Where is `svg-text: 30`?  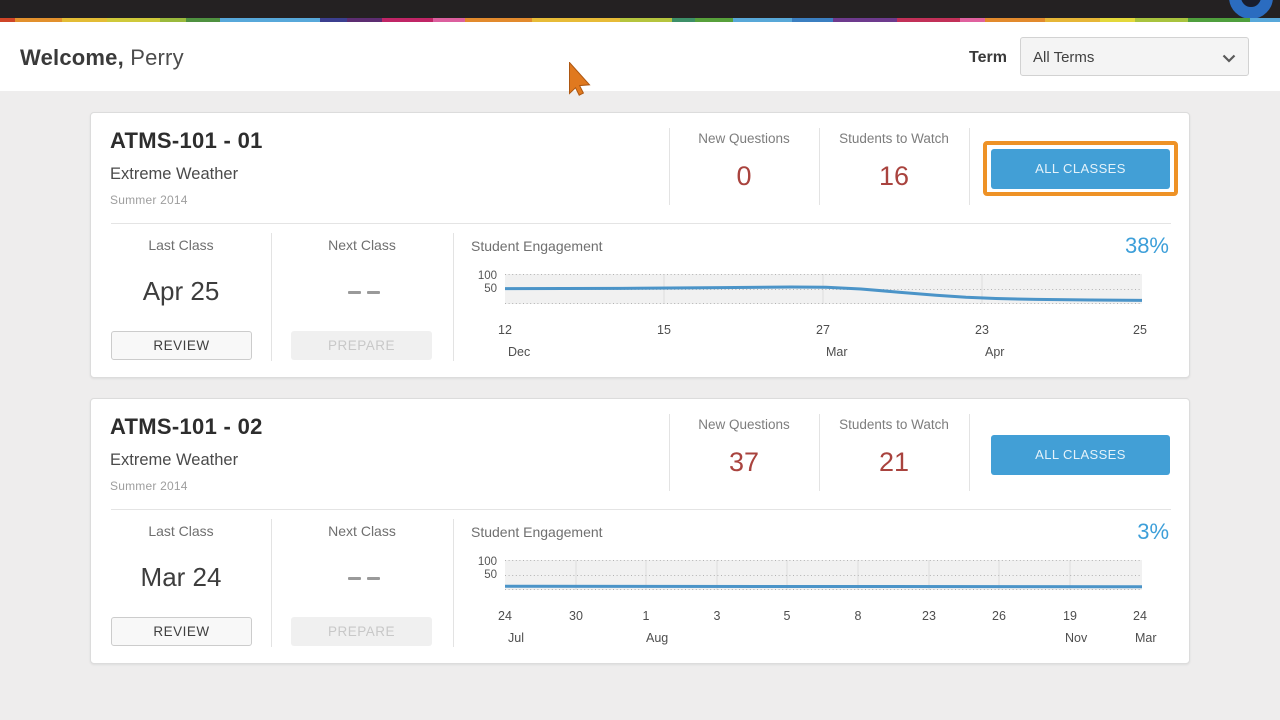
svg-text: 30 is located at coordinates (576, 616).